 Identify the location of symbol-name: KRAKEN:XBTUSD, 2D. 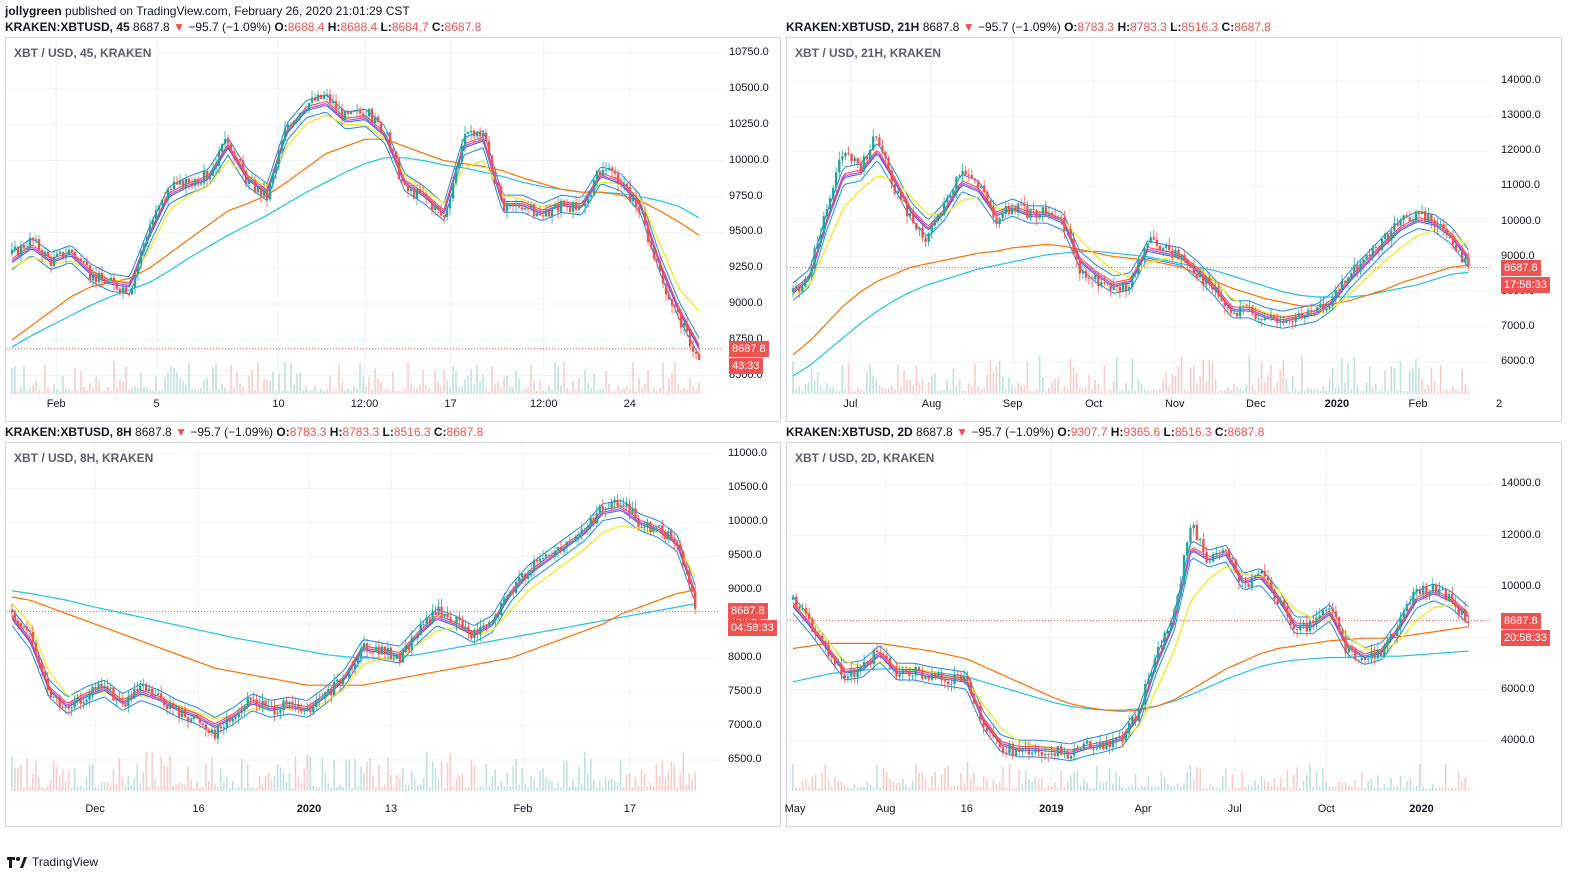
(849, 432).